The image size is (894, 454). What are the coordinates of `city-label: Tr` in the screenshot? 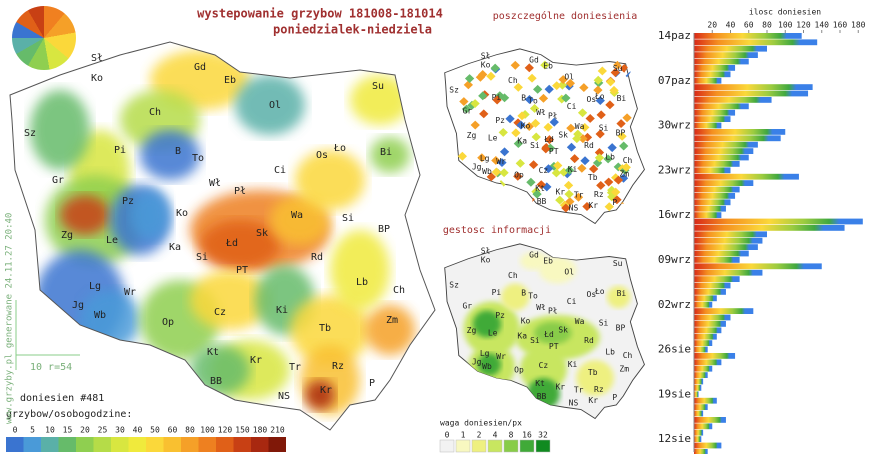 It's located at (295, 367).